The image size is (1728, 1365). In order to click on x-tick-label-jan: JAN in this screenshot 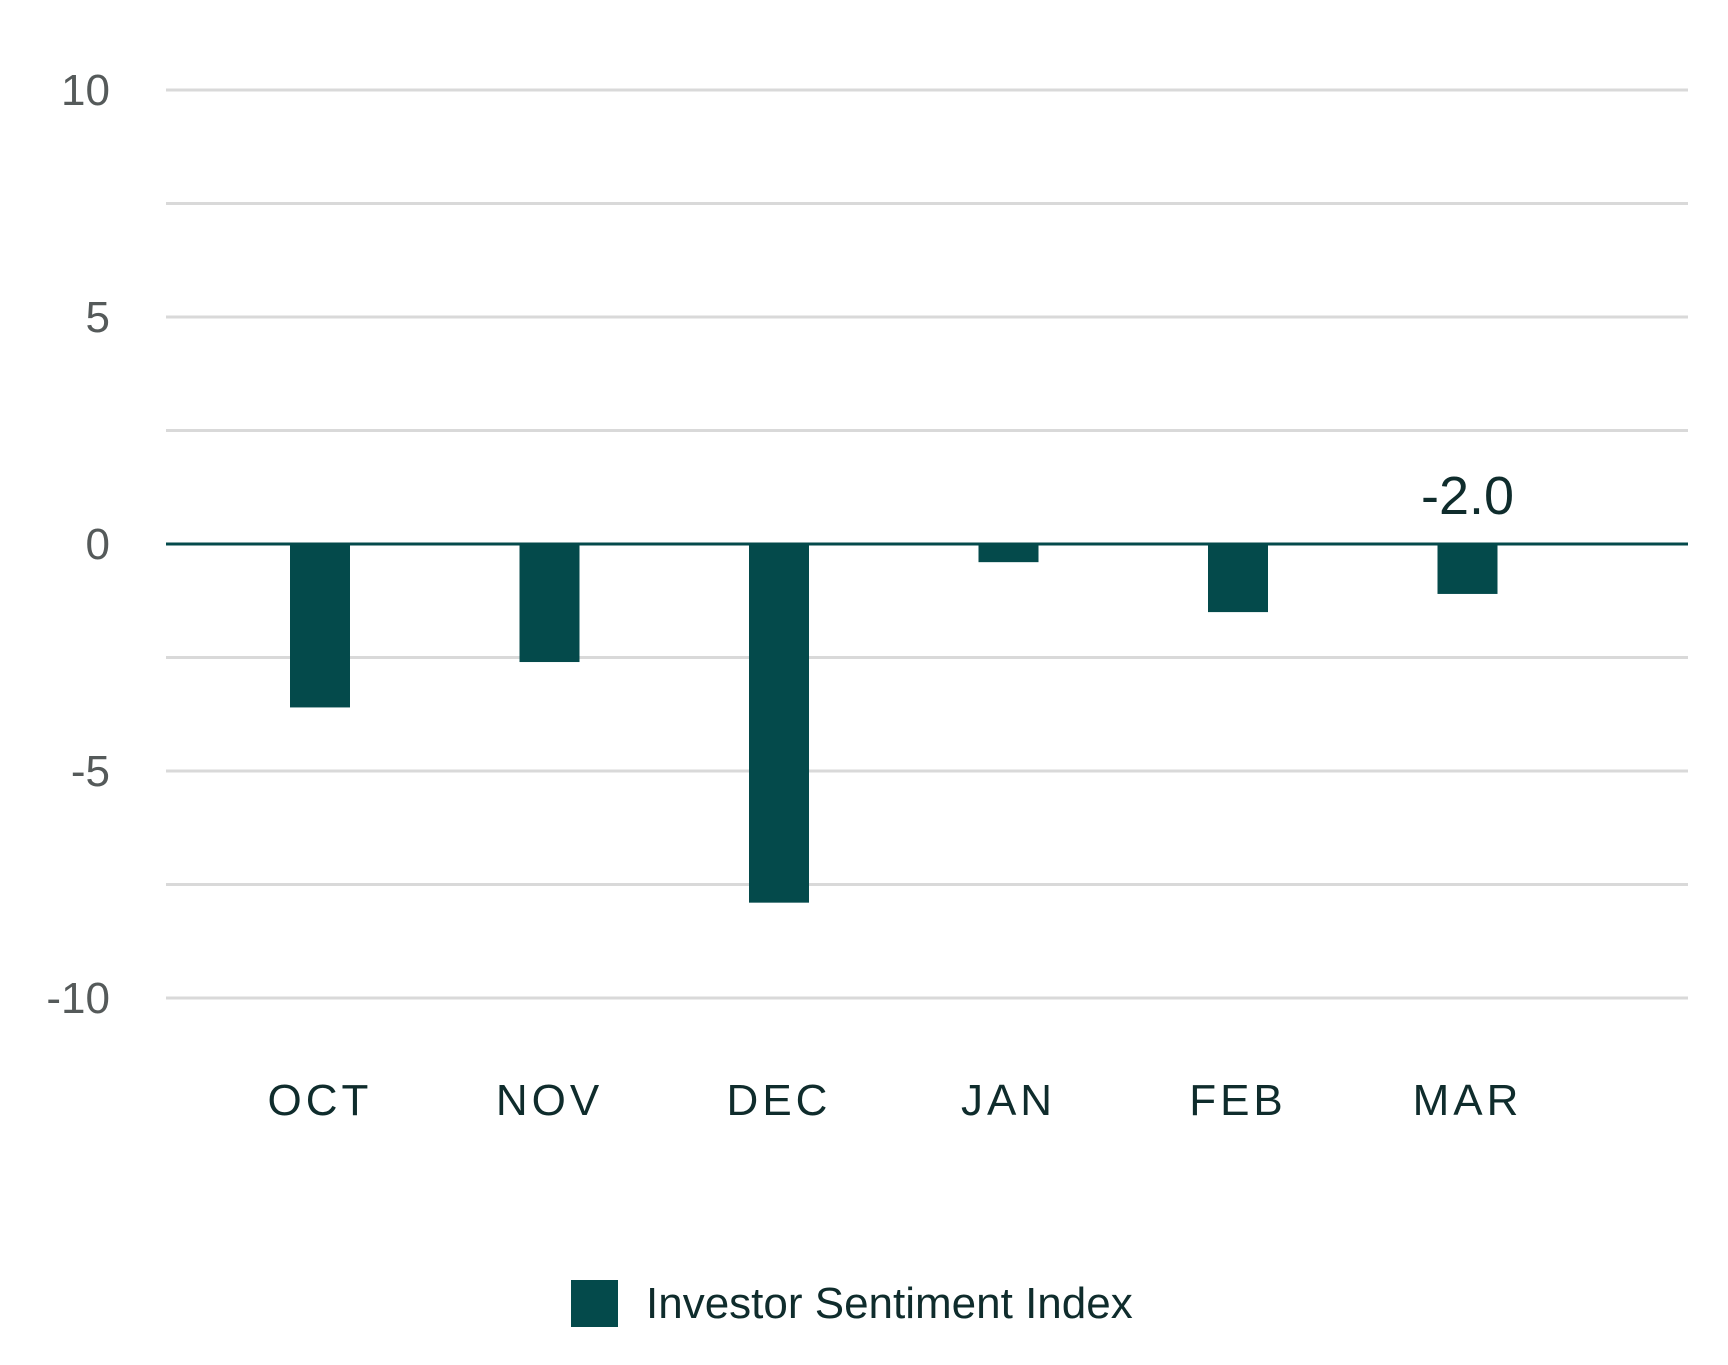, I will do `click(1008, 1100)`.